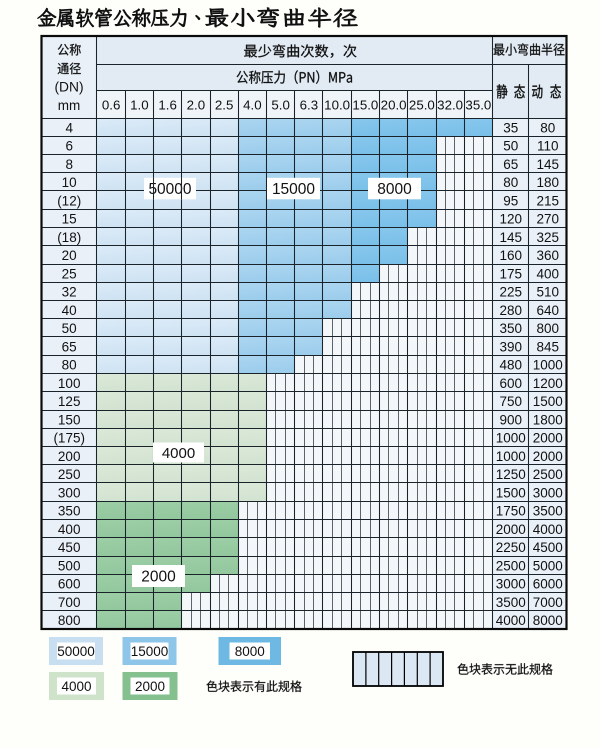 The width and height of the screenshot is (600, 748). Describe the element at coordinates (337, 104) in the screenshot. I see `svg-text: 10.0` at that location.